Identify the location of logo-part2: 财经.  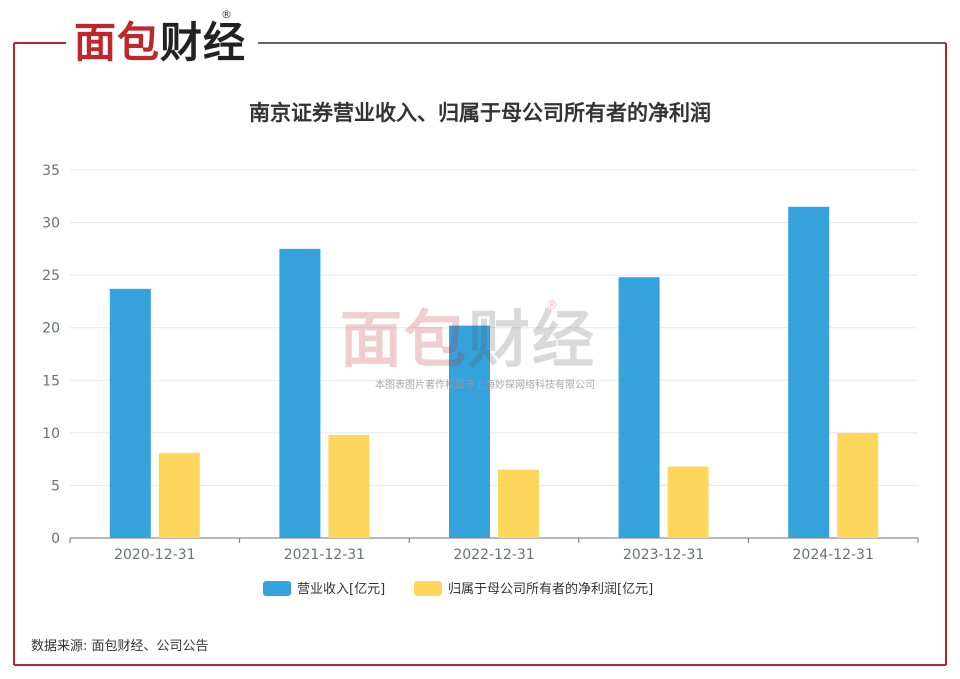
(203, 42).